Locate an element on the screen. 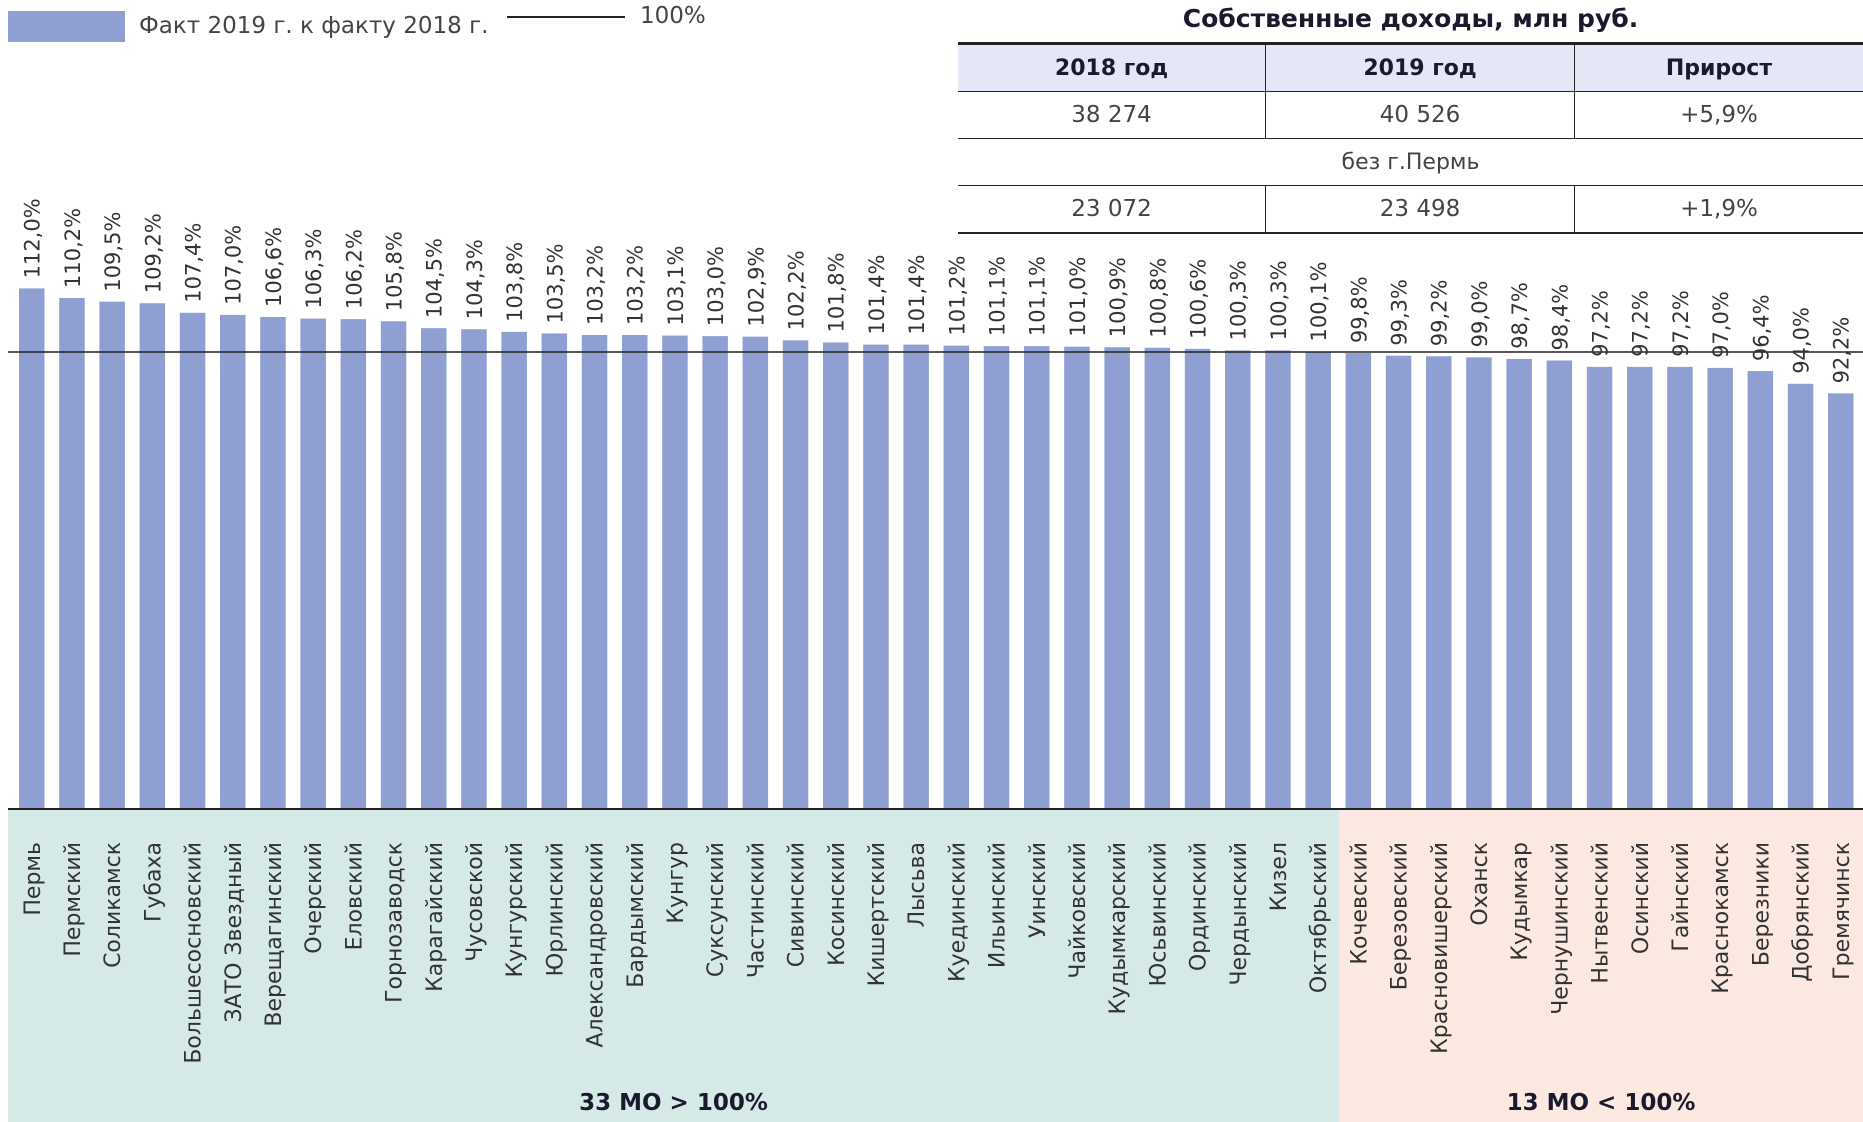 Image resolution: width=1863 pixels, height=1122 pixels. category-label-16: Бардымский is located at coordinates (636, 915).